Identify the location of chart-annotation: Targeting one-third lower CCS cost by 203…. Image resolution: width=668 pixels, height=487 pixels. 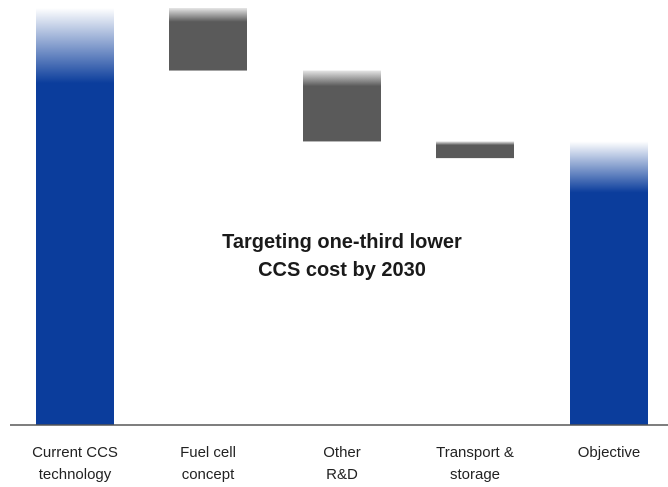
(342, 256).